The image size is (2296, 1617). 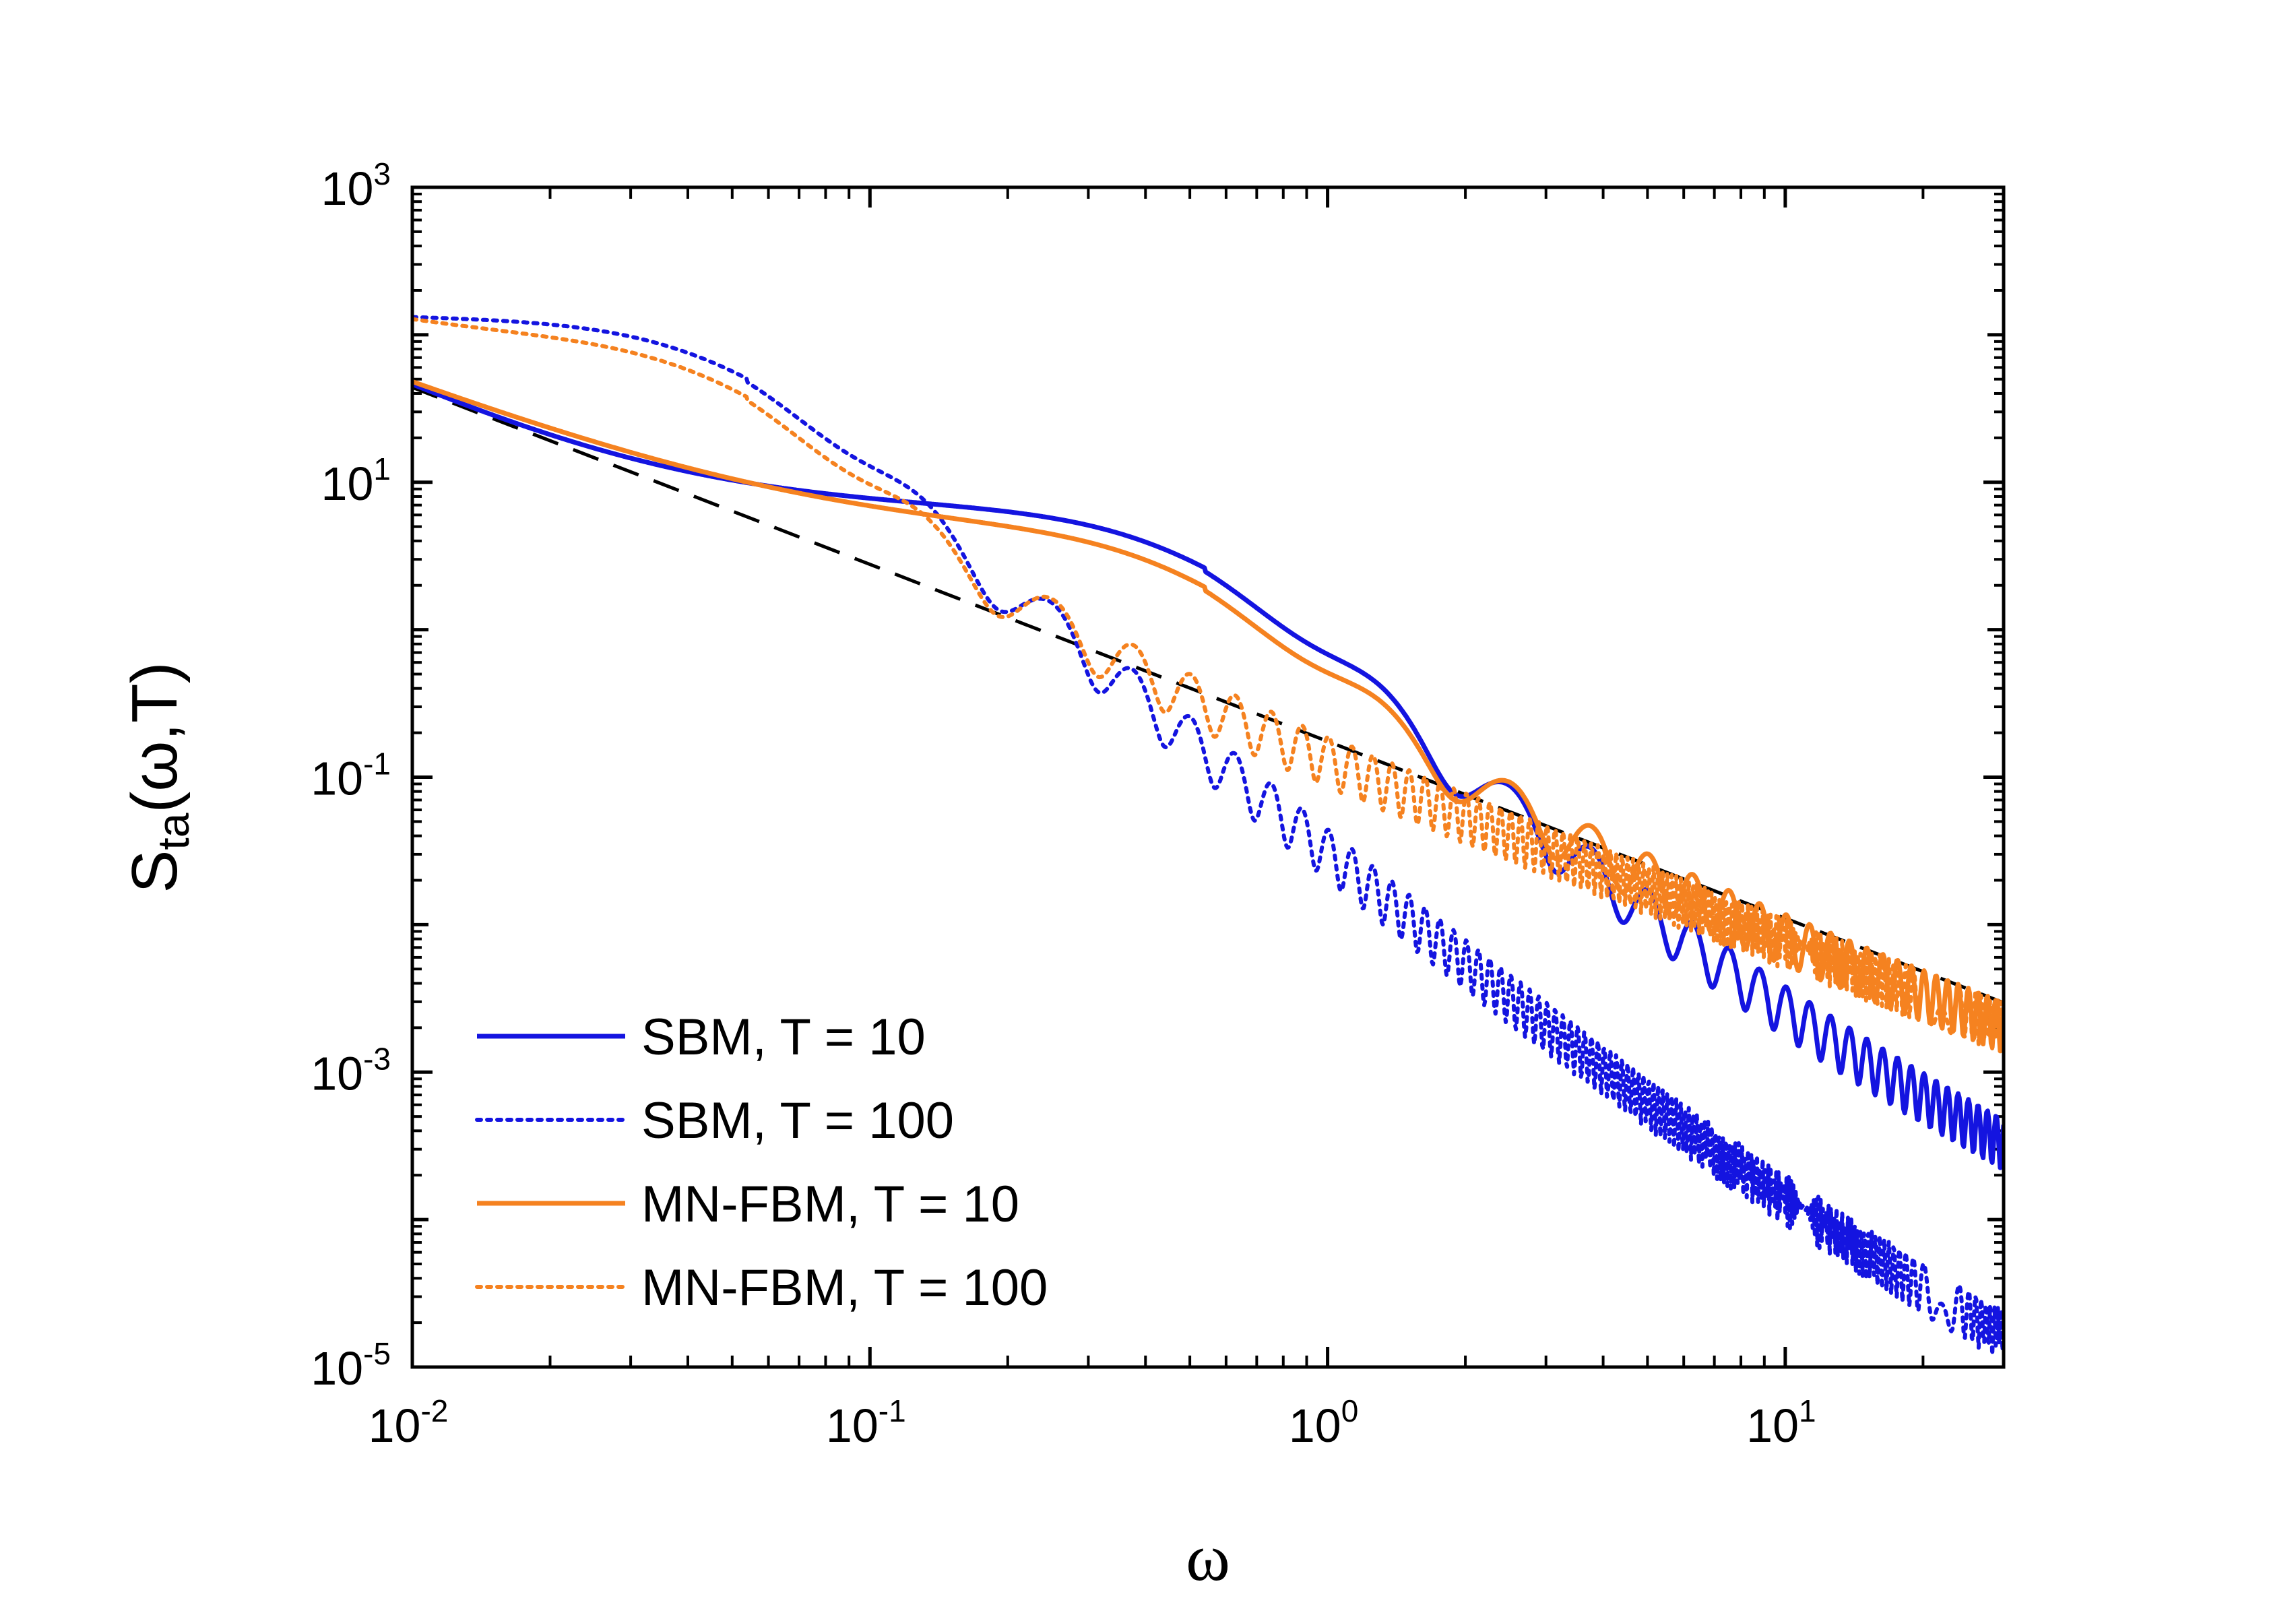 I want to click on legend-label-0: SBM, T = 10, so click(x=783, y=1037).